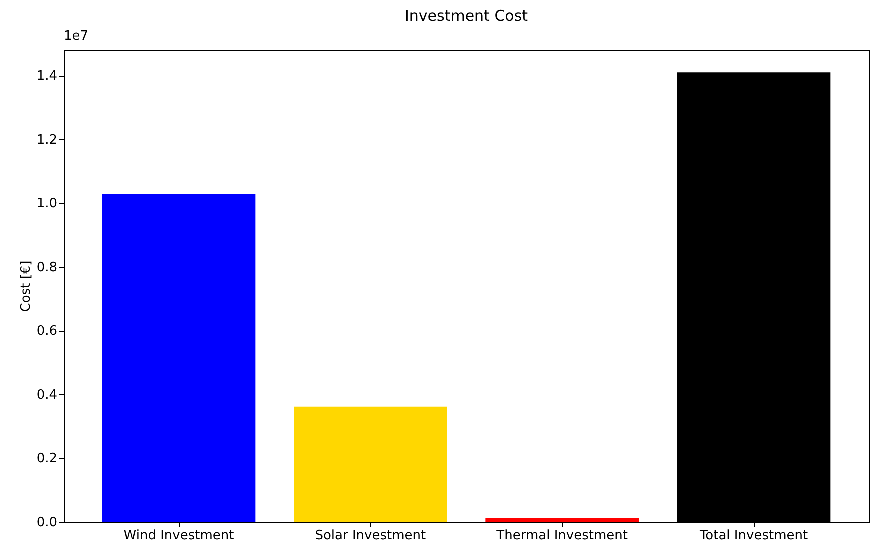  I want to click on y-axis-title: Cost [€], so click(26, 286).